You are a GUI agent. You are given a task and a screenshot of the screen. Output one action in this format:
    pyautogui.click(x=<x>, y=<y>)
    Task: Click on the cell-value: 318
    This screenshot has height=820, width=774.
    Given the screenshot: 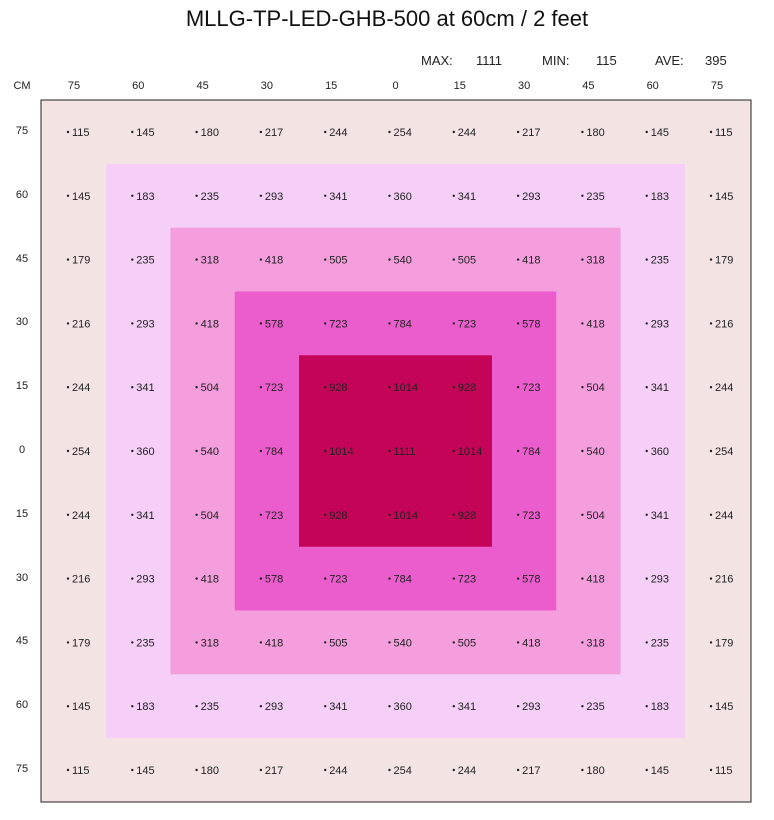 What is the action you would take?
    pyautogui.click(x=210, y=261)
    